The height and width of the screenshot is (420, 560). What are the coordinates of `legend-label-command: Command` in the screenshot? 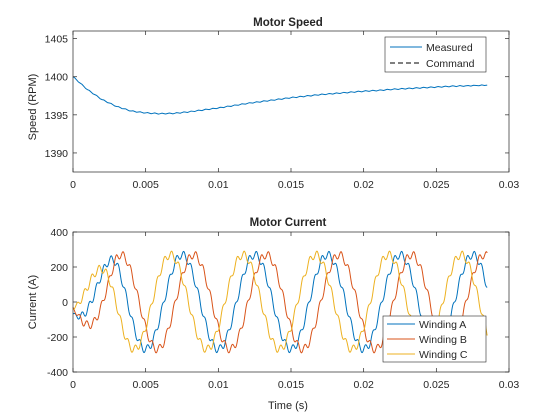 It's located at (450, 64).